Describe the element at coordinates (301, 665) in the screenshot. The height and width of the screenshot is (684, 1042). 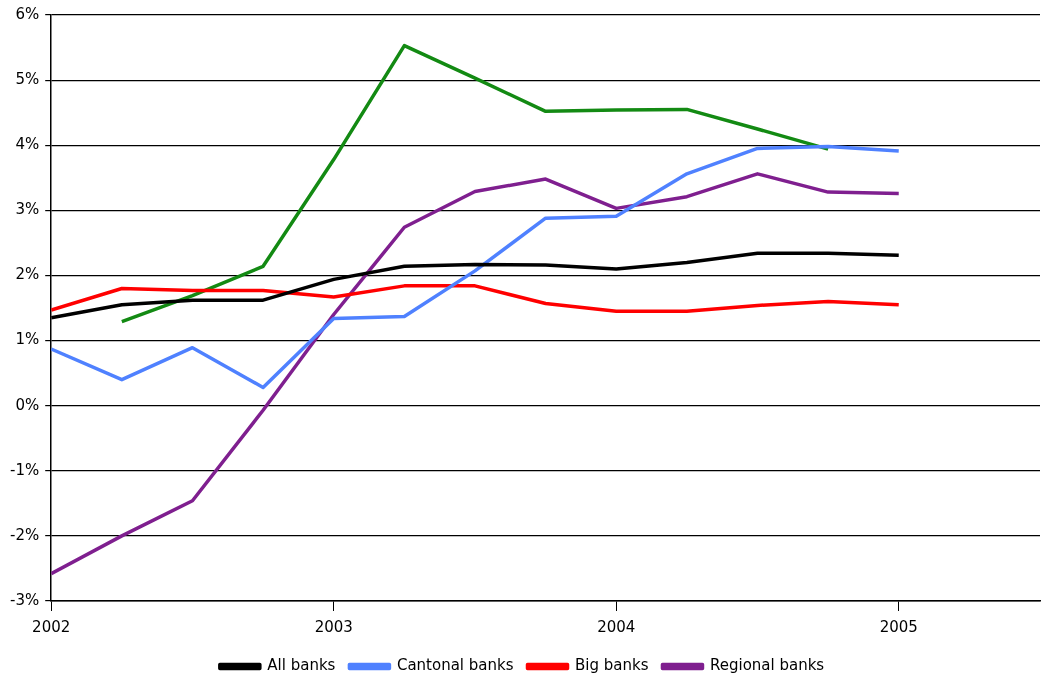
I see `legend-label: All banks` at that location.